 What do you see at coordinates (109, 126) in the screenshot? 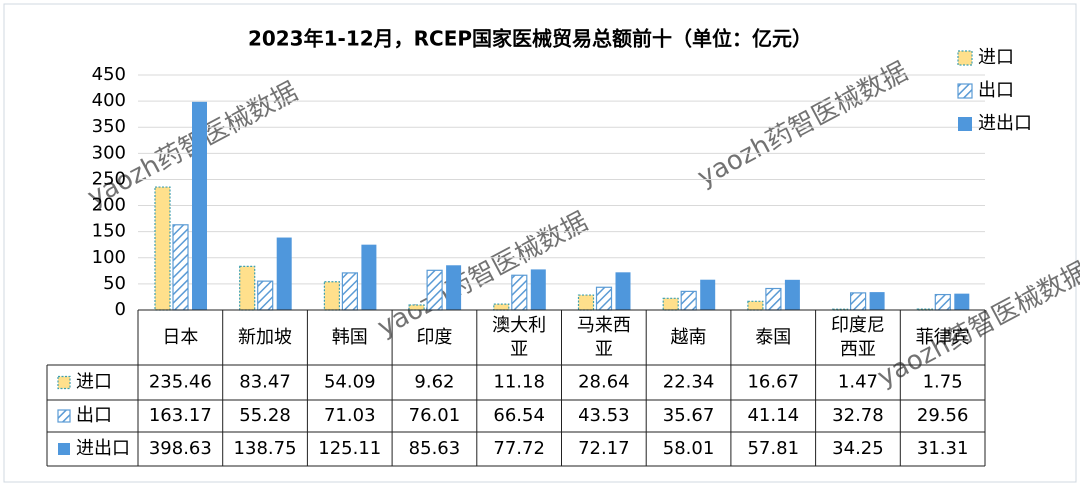
I see `y-tick-label: 350` at bounding box center [109, 126].